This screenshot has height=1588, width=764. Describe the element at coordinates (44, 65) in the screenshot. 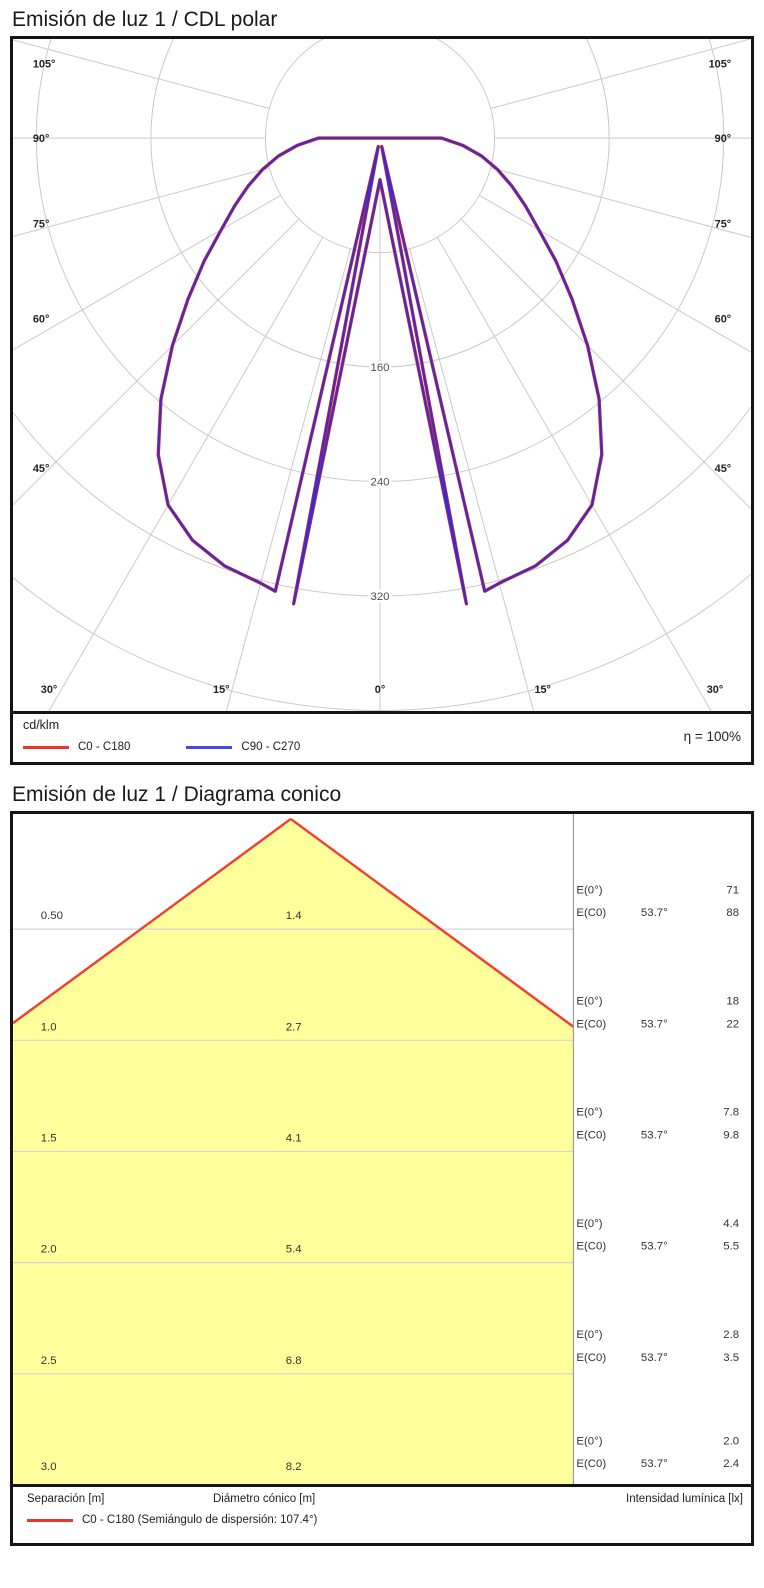

I see `angle-label-left: 105°` at that location.